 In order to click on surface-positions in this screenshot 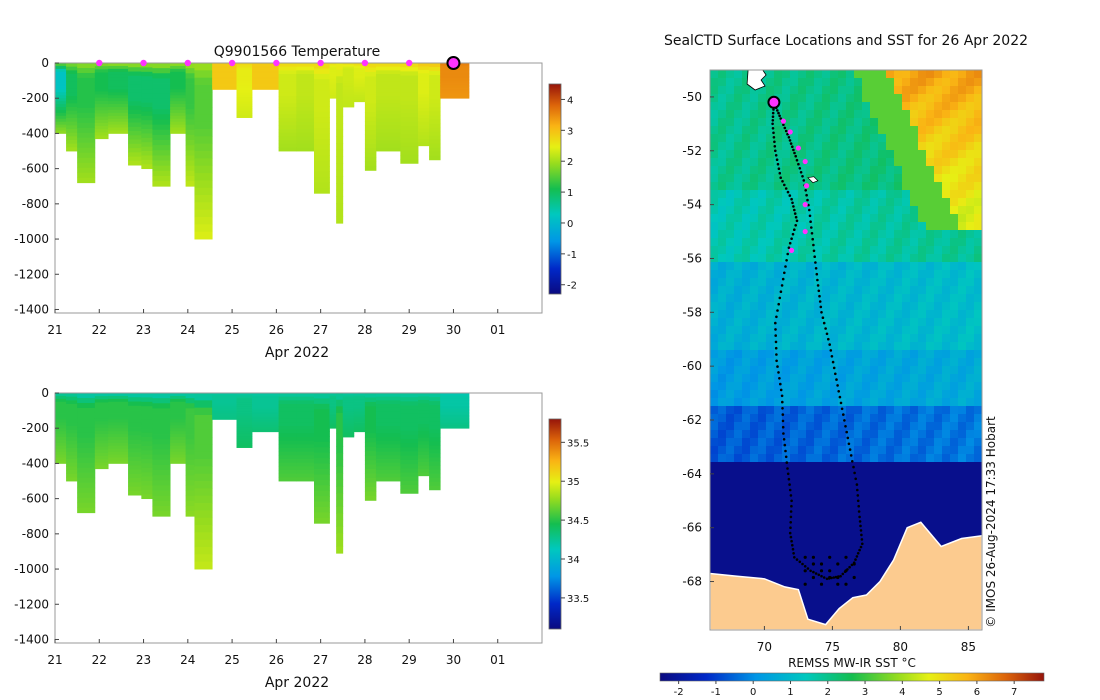, I will do `click(788, 174)`.